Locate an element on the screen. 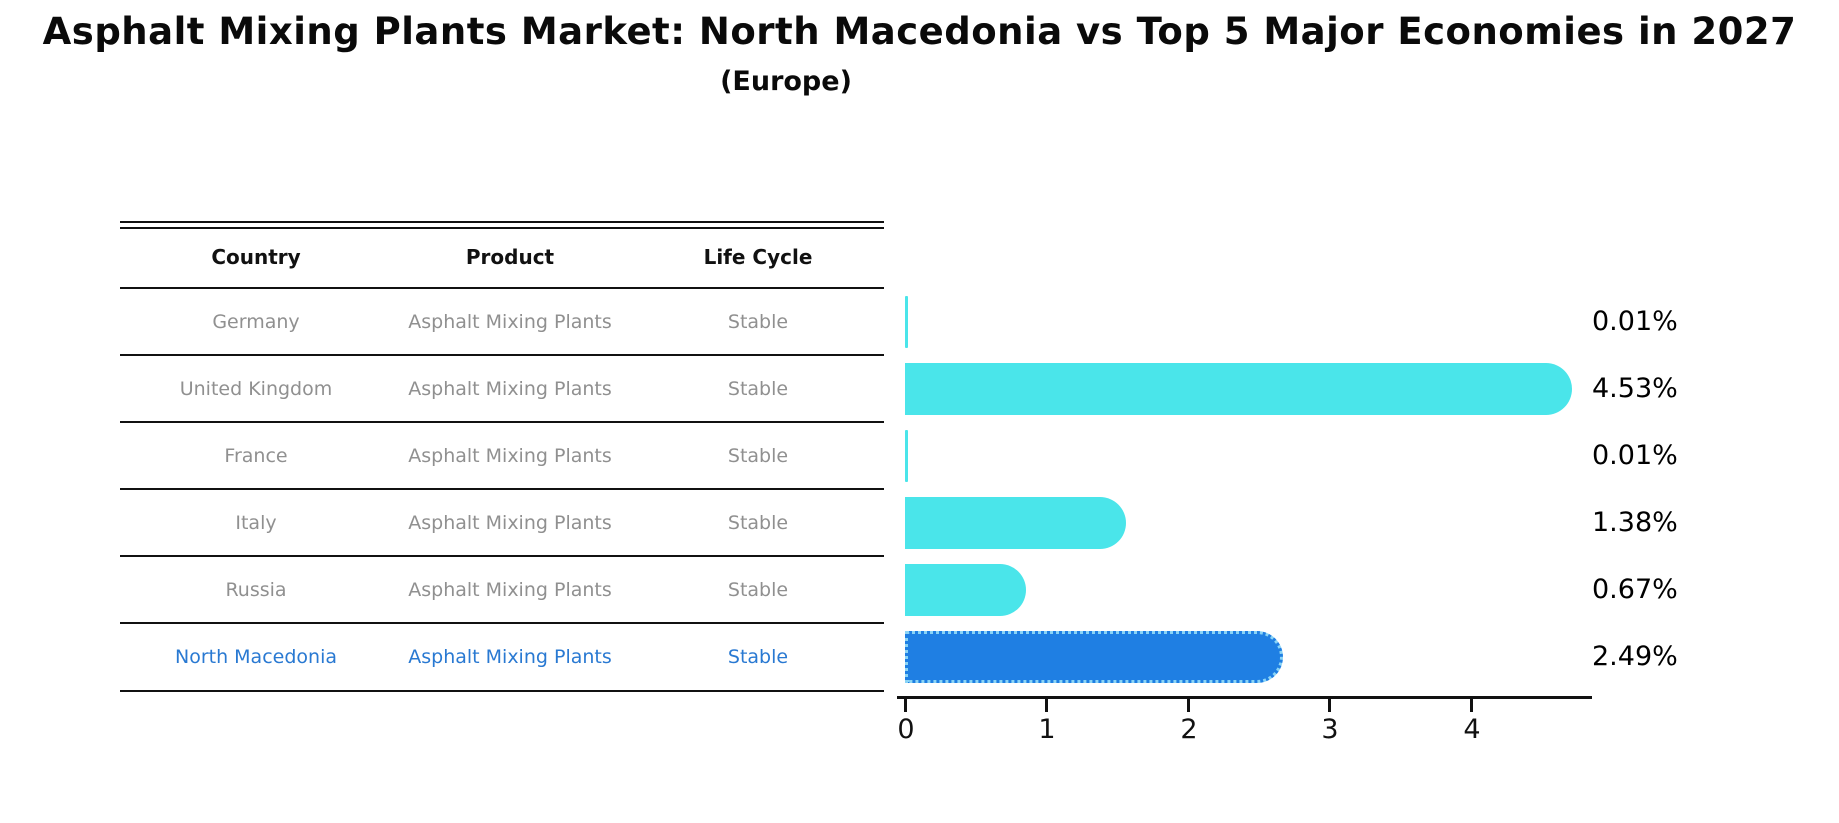 The image size is (1839, 823). value-label: 1.38% is located at coordinates (1635, 522).